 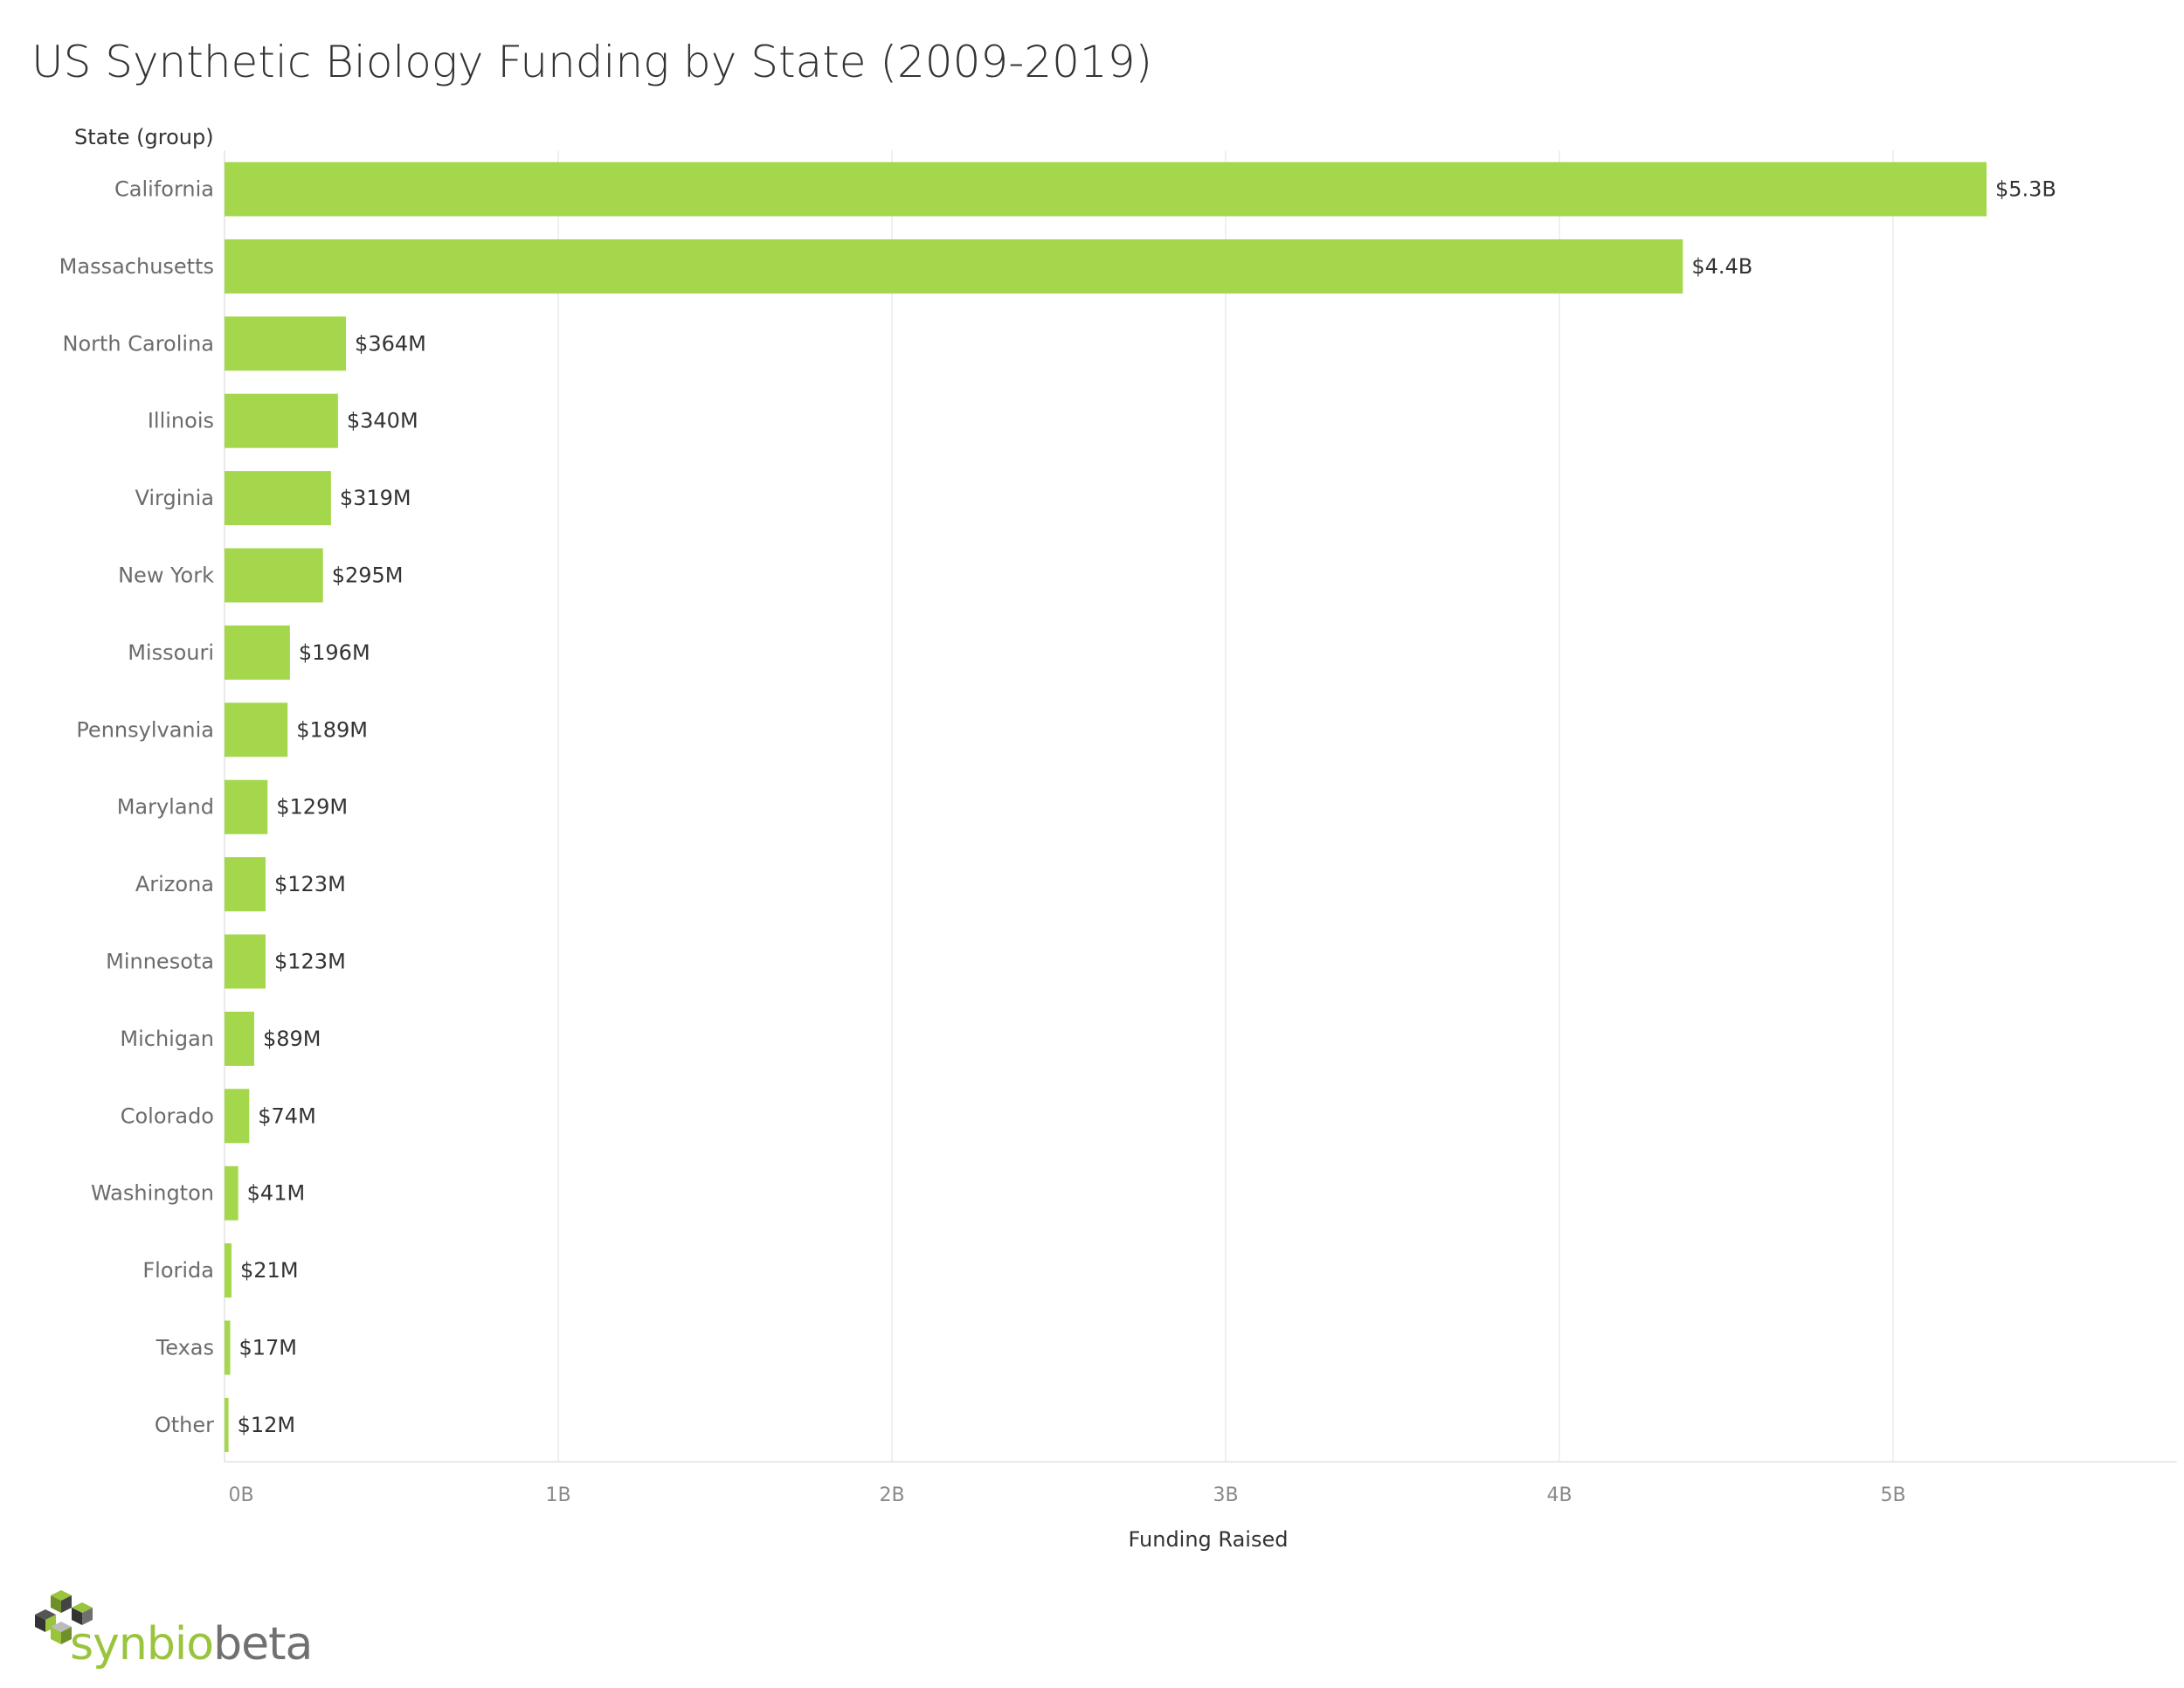 What do you see at coordinates (181, 421) in the screenshot?
I see `category-label: Illinois` at bounding box center [181, 421].